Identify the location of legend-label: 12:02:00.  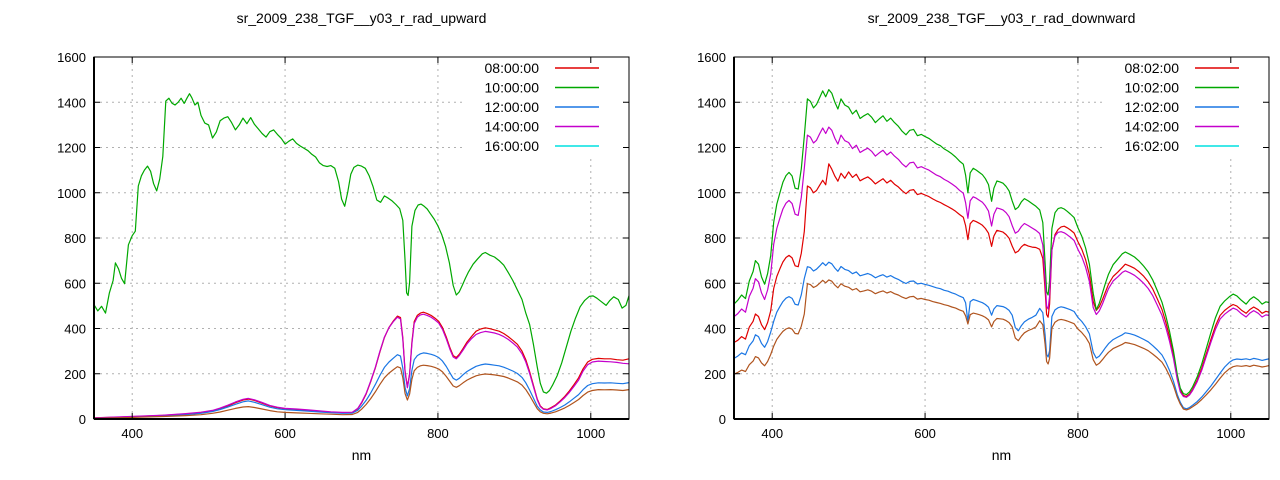
(1152, 107).